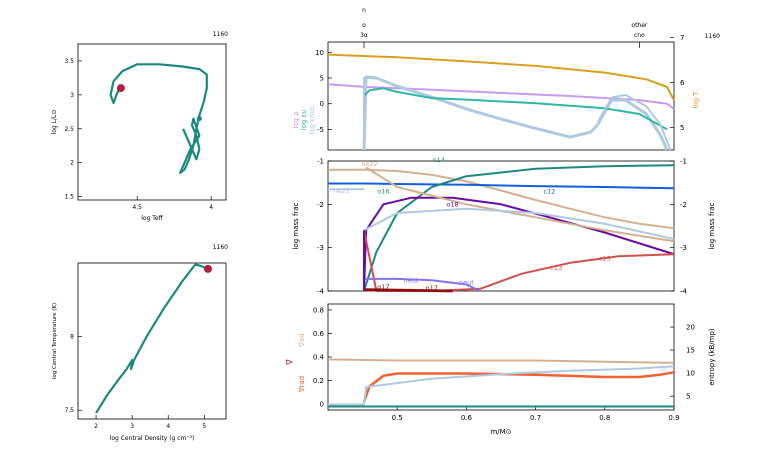  Describe the element at coordinates (439, 160) in the screenshot. I see `abundance-label-n14: n14` at that location.